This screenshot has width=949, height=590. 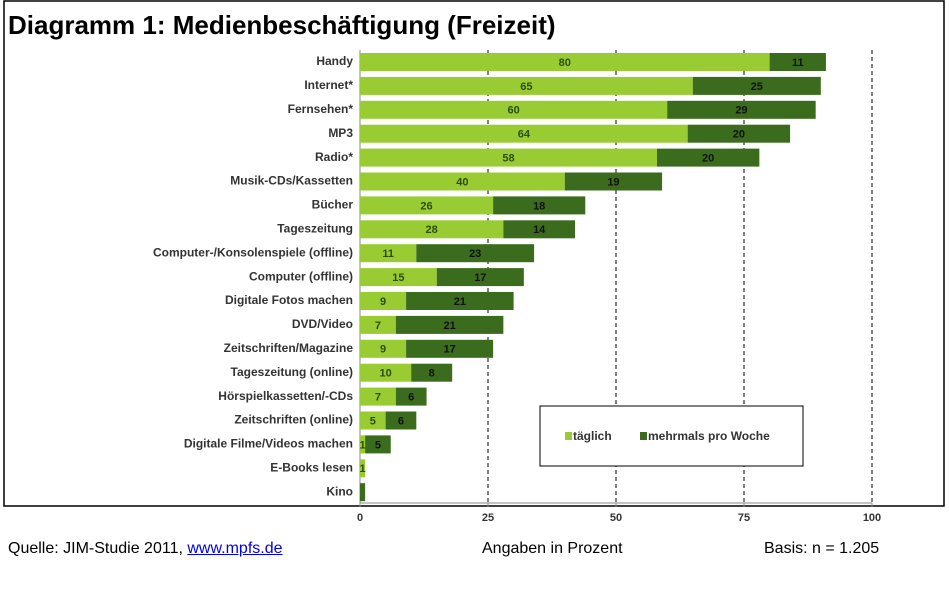 I want to click on data-label: 19, so click(x=613, y=182).